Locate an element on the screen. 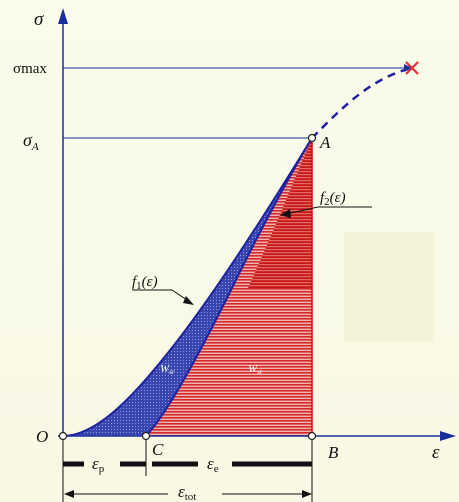 The image size is (459, 502). sigma-max-label: σmax is located at coordinates (30, 69).